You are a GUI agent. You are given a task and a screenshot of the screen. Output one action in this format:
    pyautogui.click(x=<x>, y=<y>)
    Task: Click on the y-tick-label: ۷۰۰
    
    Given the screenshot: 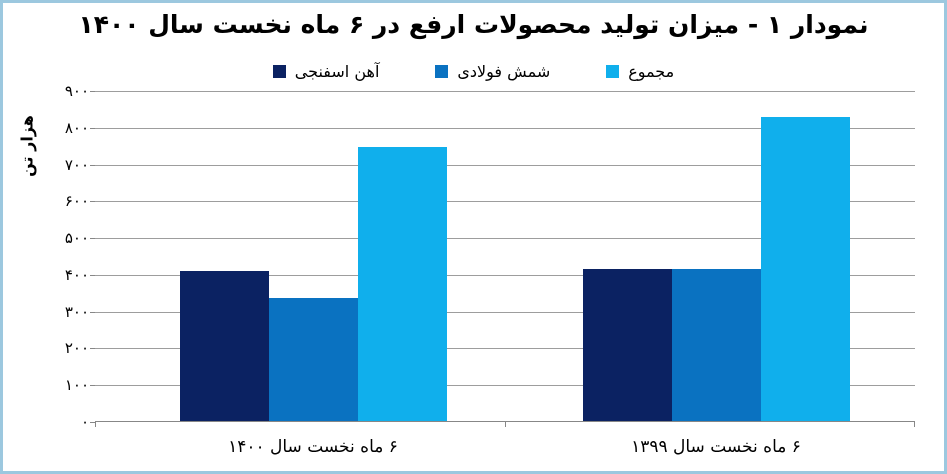 What is the action you would take?
    pyautogui.click(x=76, y=165)
    